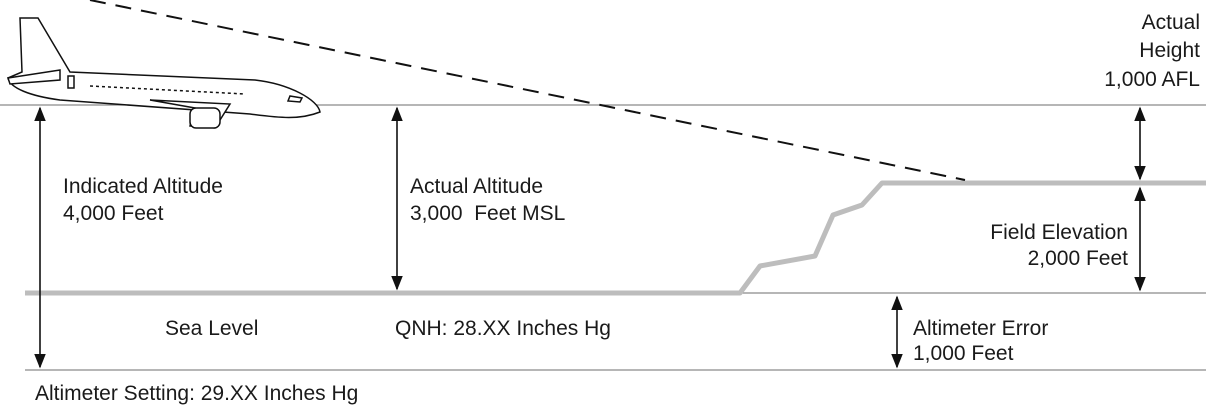  I want to click on label: Indicated Altitude, so click(143, 186).